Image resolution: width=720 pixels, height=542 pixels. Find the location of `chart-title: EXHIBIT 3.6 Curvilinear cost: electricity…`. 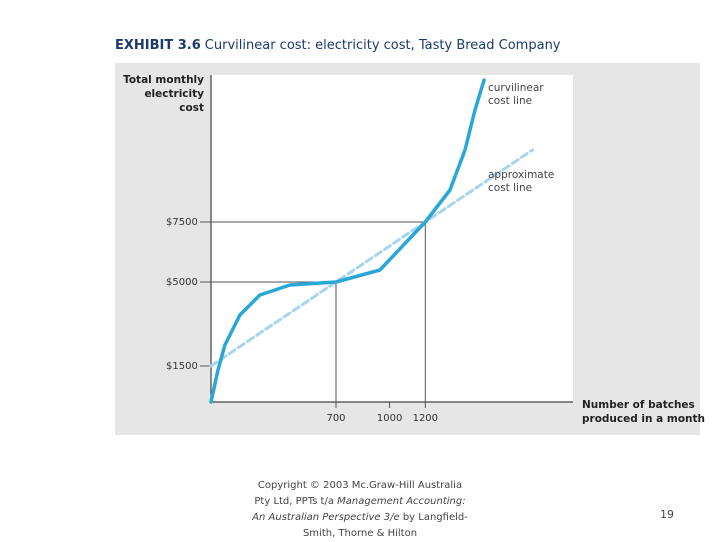

chart-title: EXHIBIT 3.6 Curvilinear cost: electricity… is located at coordinates (338, 45).